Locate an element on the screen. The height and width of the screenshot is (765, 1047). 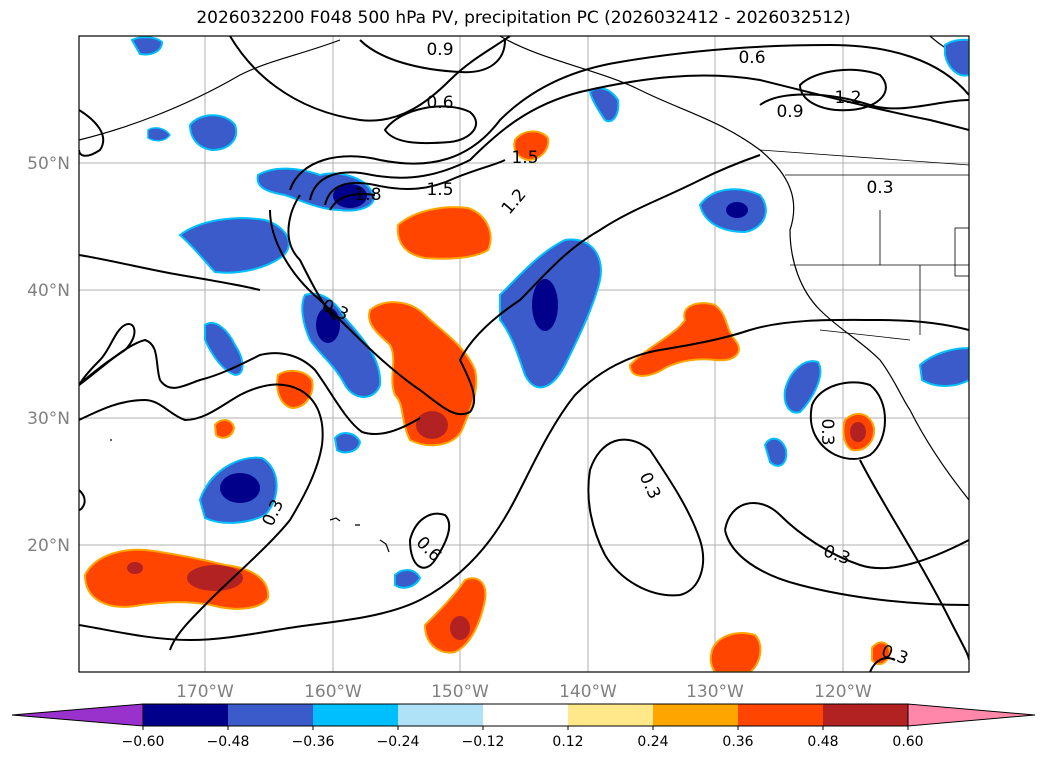
colorbar-tick-label: 0.24 is located at coordinates (652, 742).